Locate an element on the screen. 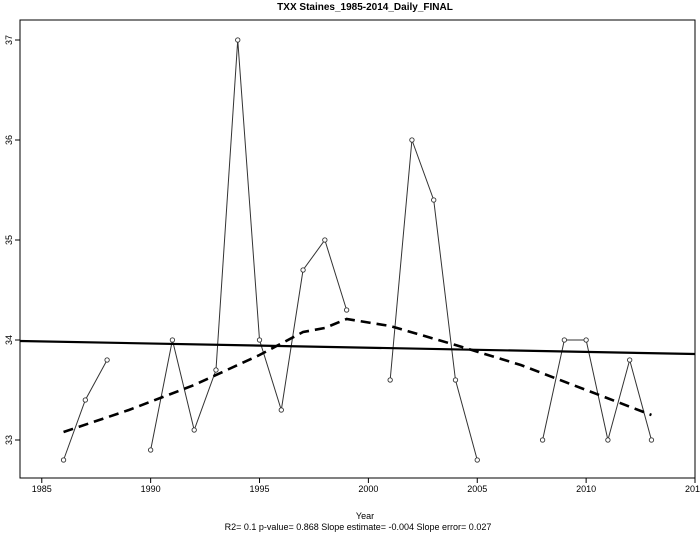 The height and width of the screenshot is (534, 700). y-tick-label: 34 is located at coordinates (9, 340).